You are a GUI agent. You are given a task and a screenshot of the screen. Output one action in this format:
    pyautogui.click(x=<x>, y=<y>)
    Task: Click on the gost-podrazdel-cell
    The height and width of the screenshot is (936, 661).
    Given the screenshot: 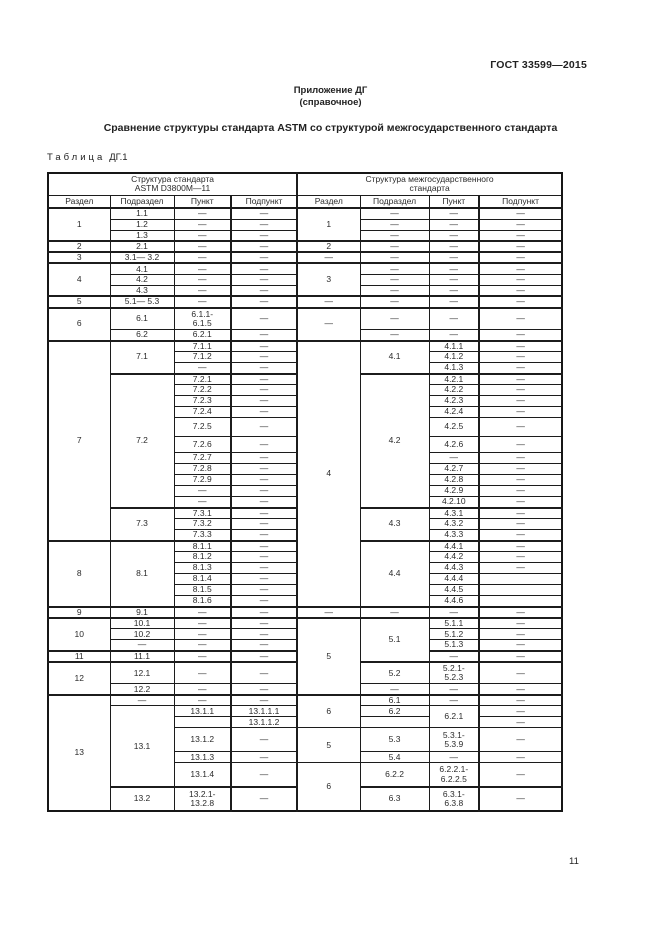 What is the action you would take?
    pyautogui.click(x=394, y=722)
    